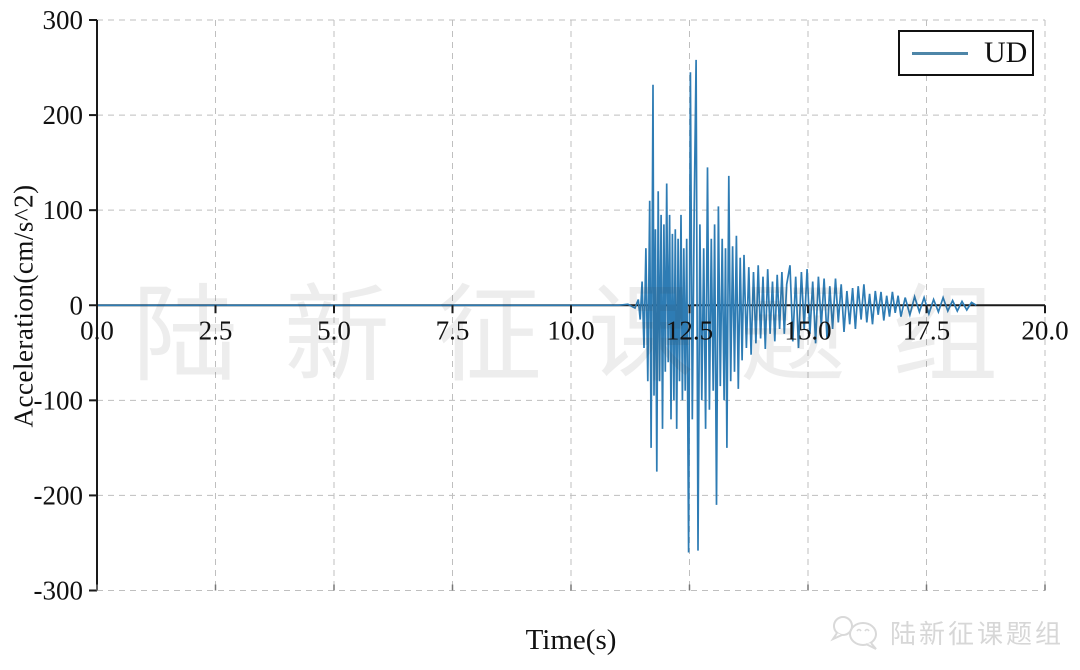 The height and width of the screenshot is (670, 1080). Describe the element at coordinates (689, 330) in the screenshot. I see `x-tick-label: 12.5` at that location.